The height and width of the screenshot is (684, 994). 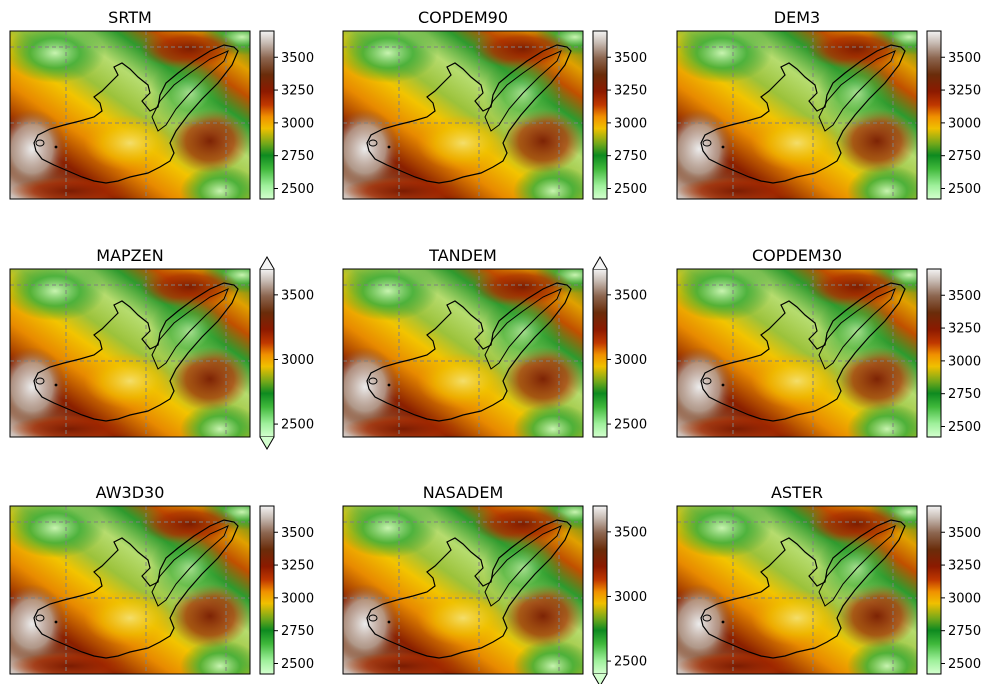 I want to click on panel-title: ASTER, so click(x=797, y=492).